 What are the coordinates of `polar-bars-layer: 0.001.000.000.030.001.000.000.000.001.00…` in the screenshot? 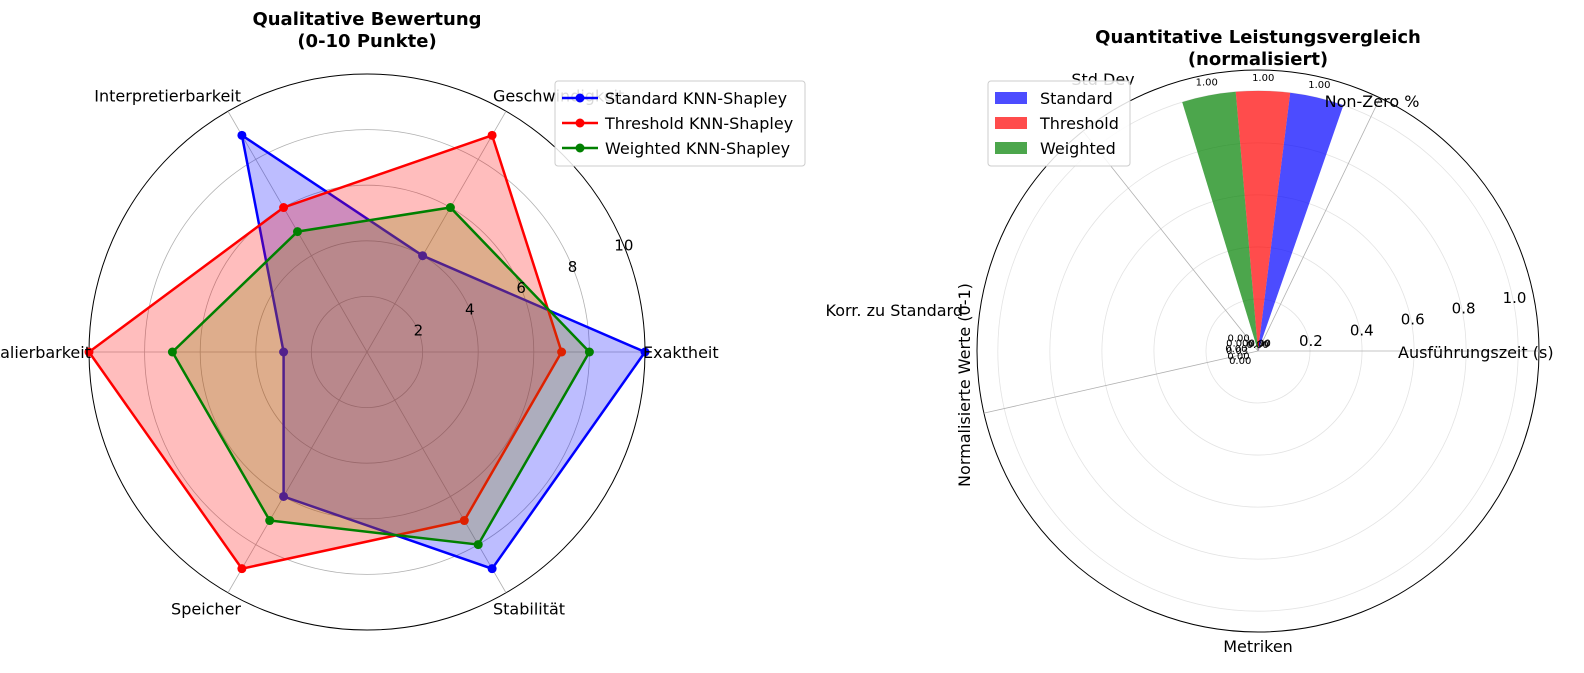 It's located at (1263, 220).